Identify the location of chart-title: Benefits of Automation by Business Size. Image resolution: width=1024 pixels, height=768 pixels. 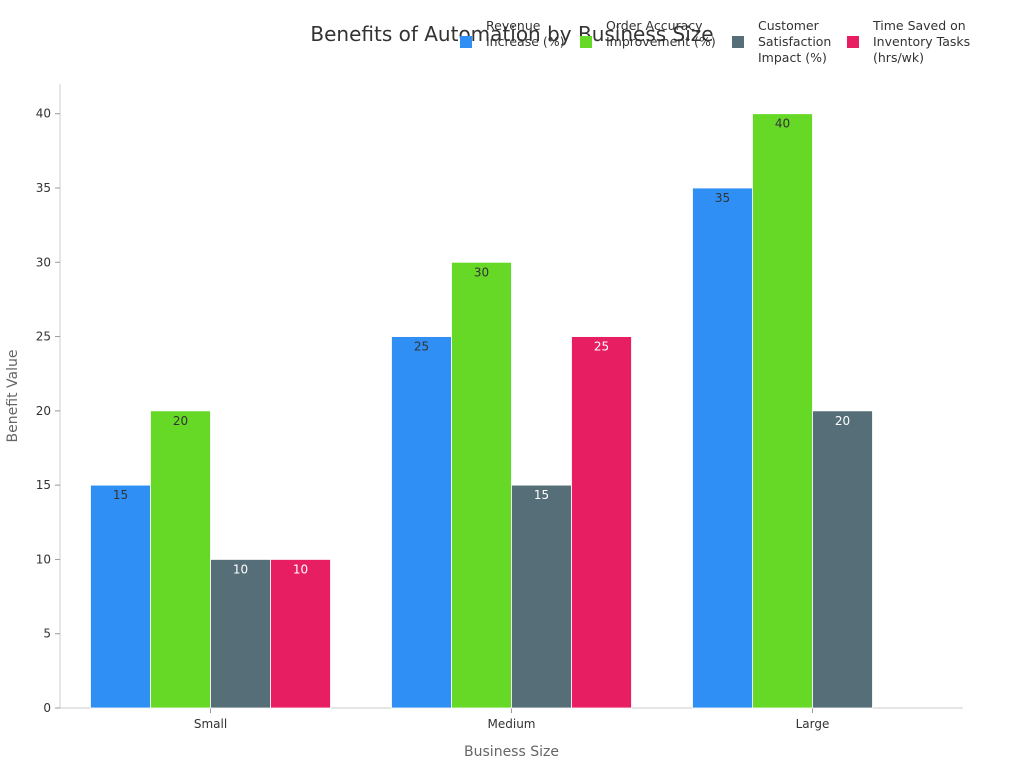
(512, 34).